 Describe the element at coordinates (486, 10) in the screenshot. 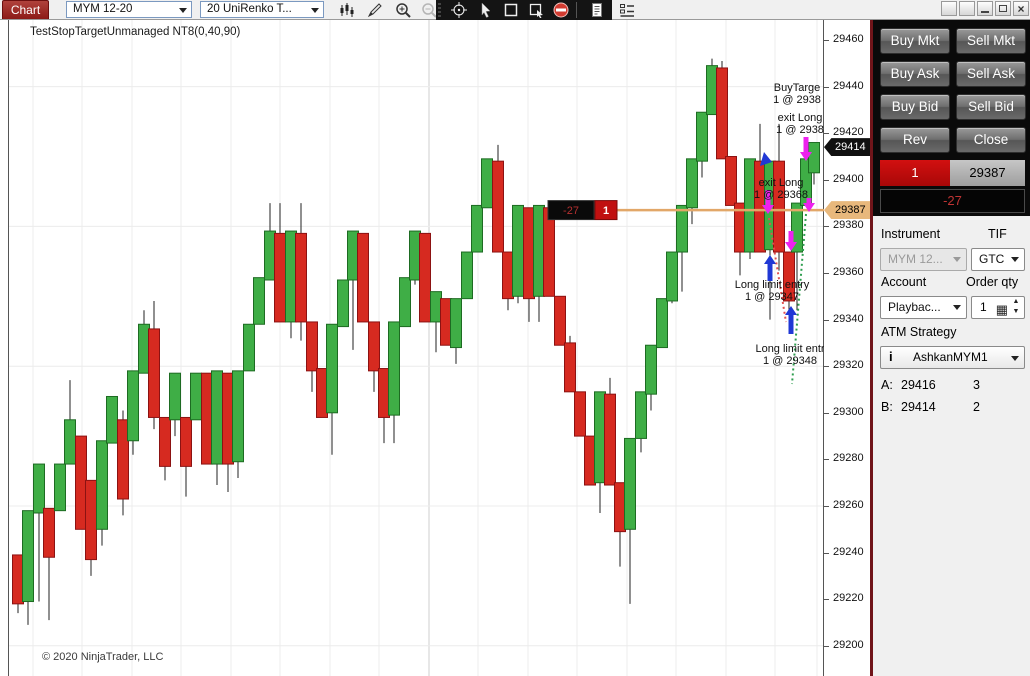

I see `pointer-icon` at that location.